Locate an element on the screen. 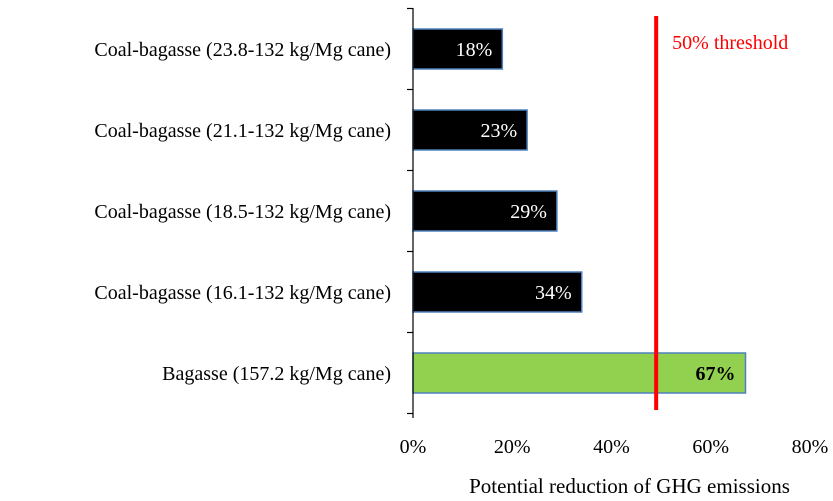 This screenshot has width=833, height=501. data-label: 23% is located at coordinates (498, 131).